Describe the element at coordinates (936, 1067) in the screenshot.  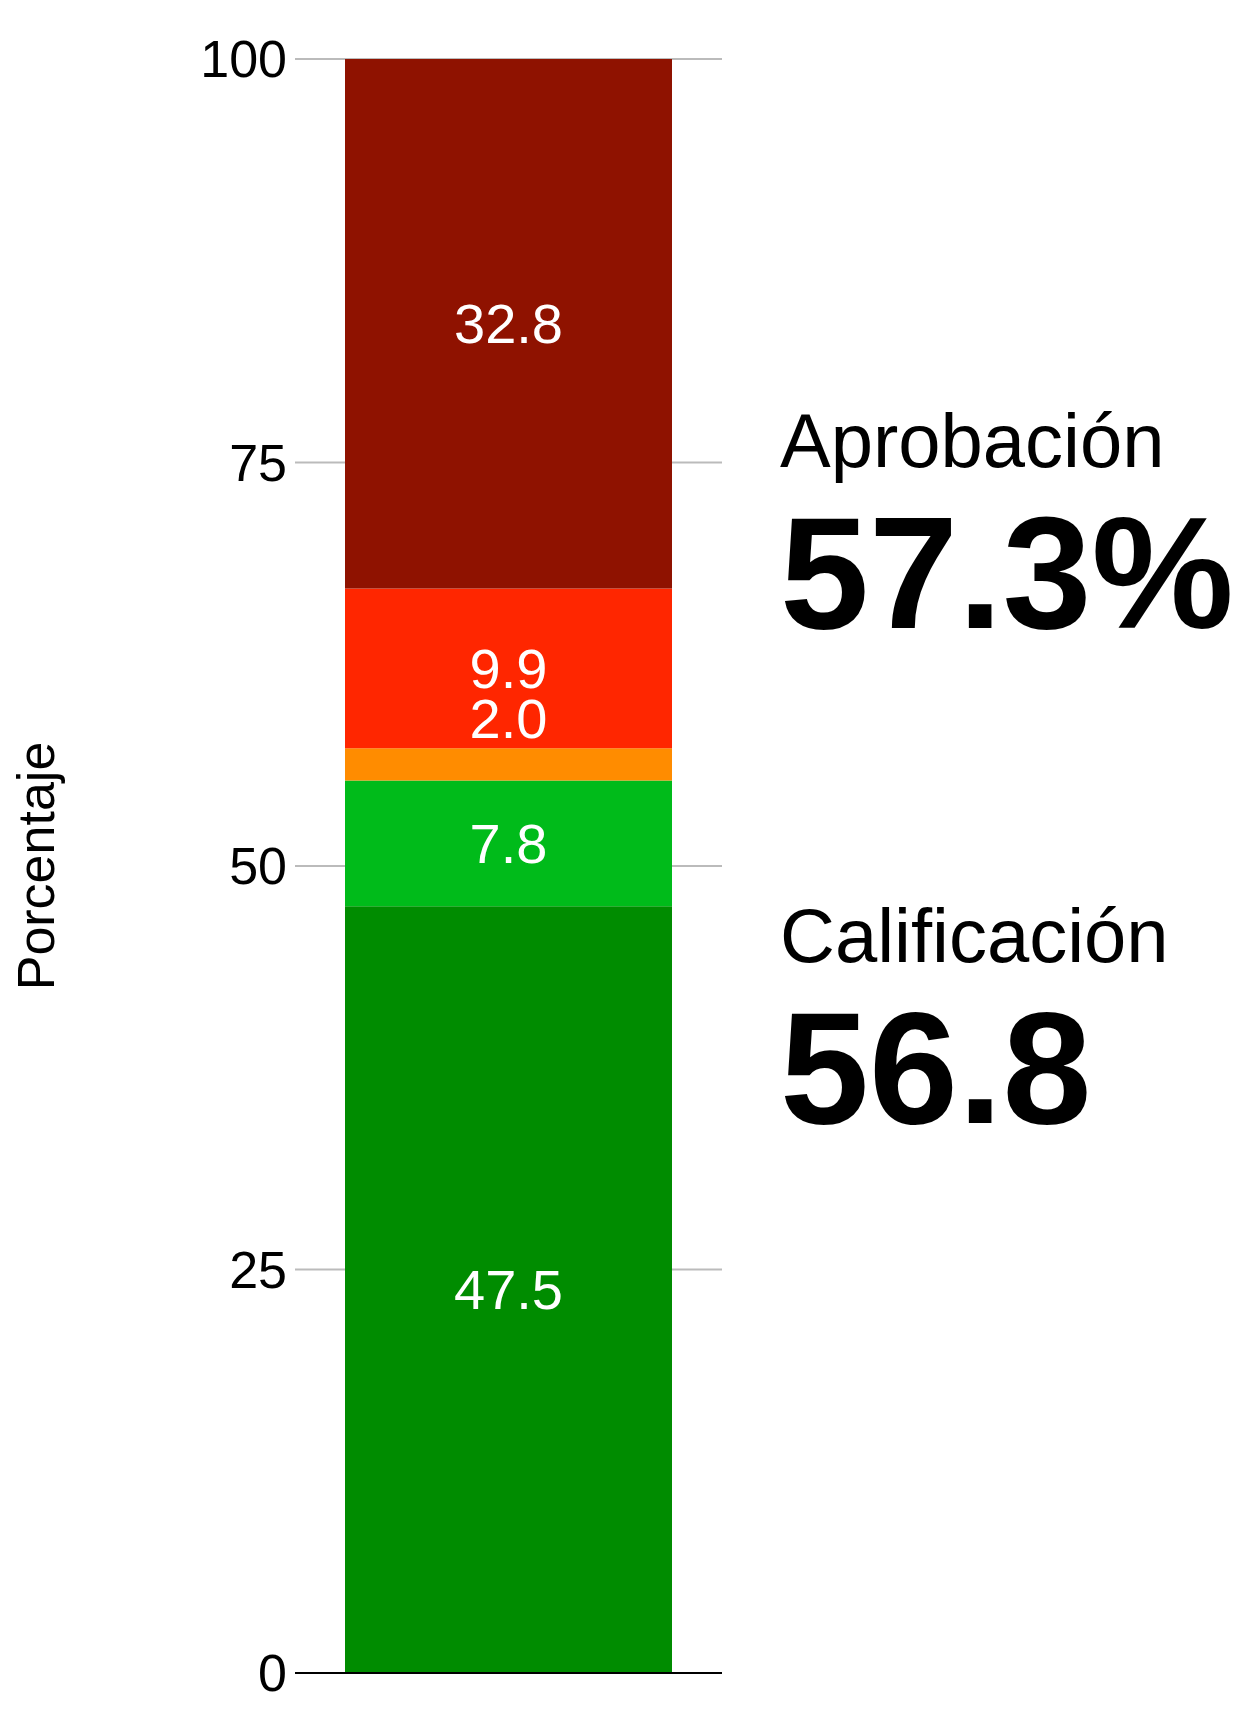
I see `text: 56.8` at that location.